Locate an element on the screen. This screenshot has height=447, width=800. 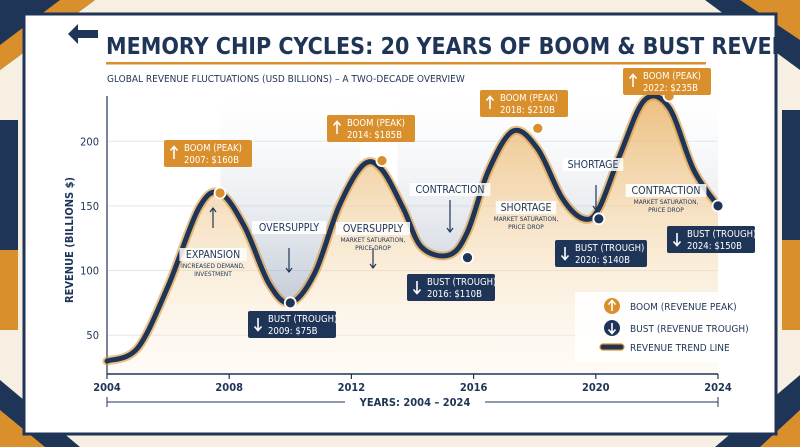
legend-trend-line-icon is located at coordinates (612, 347).